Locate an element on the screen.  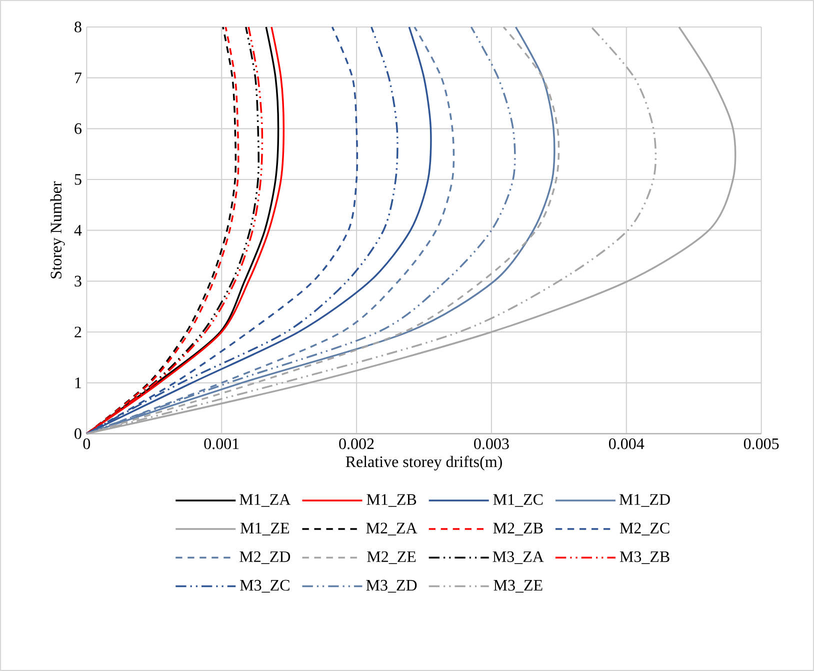
x-tick-label: 0.003 is located at coordinates (491, 444).